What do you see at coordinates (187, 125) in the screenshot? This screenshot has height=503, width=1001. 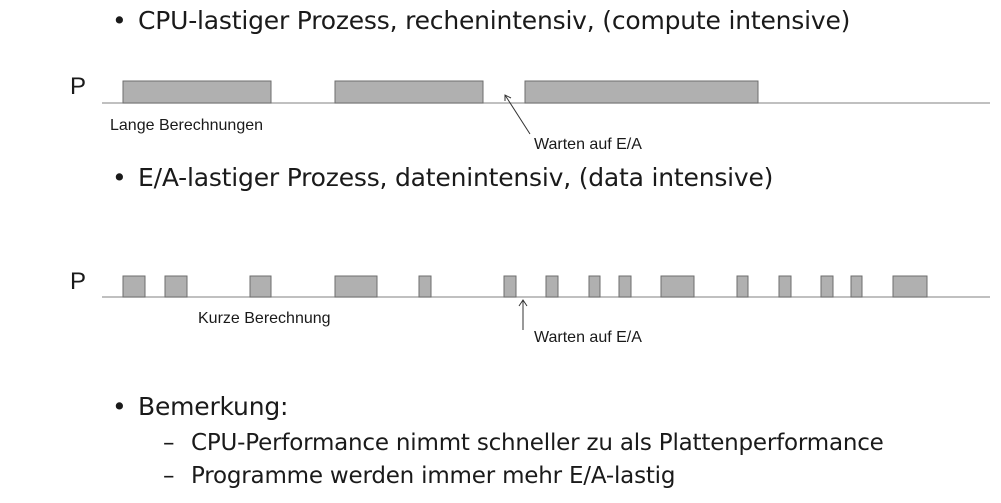 I see `cpu-bursts-label: Lange Berechnungen` at bounding box center [187, 125].